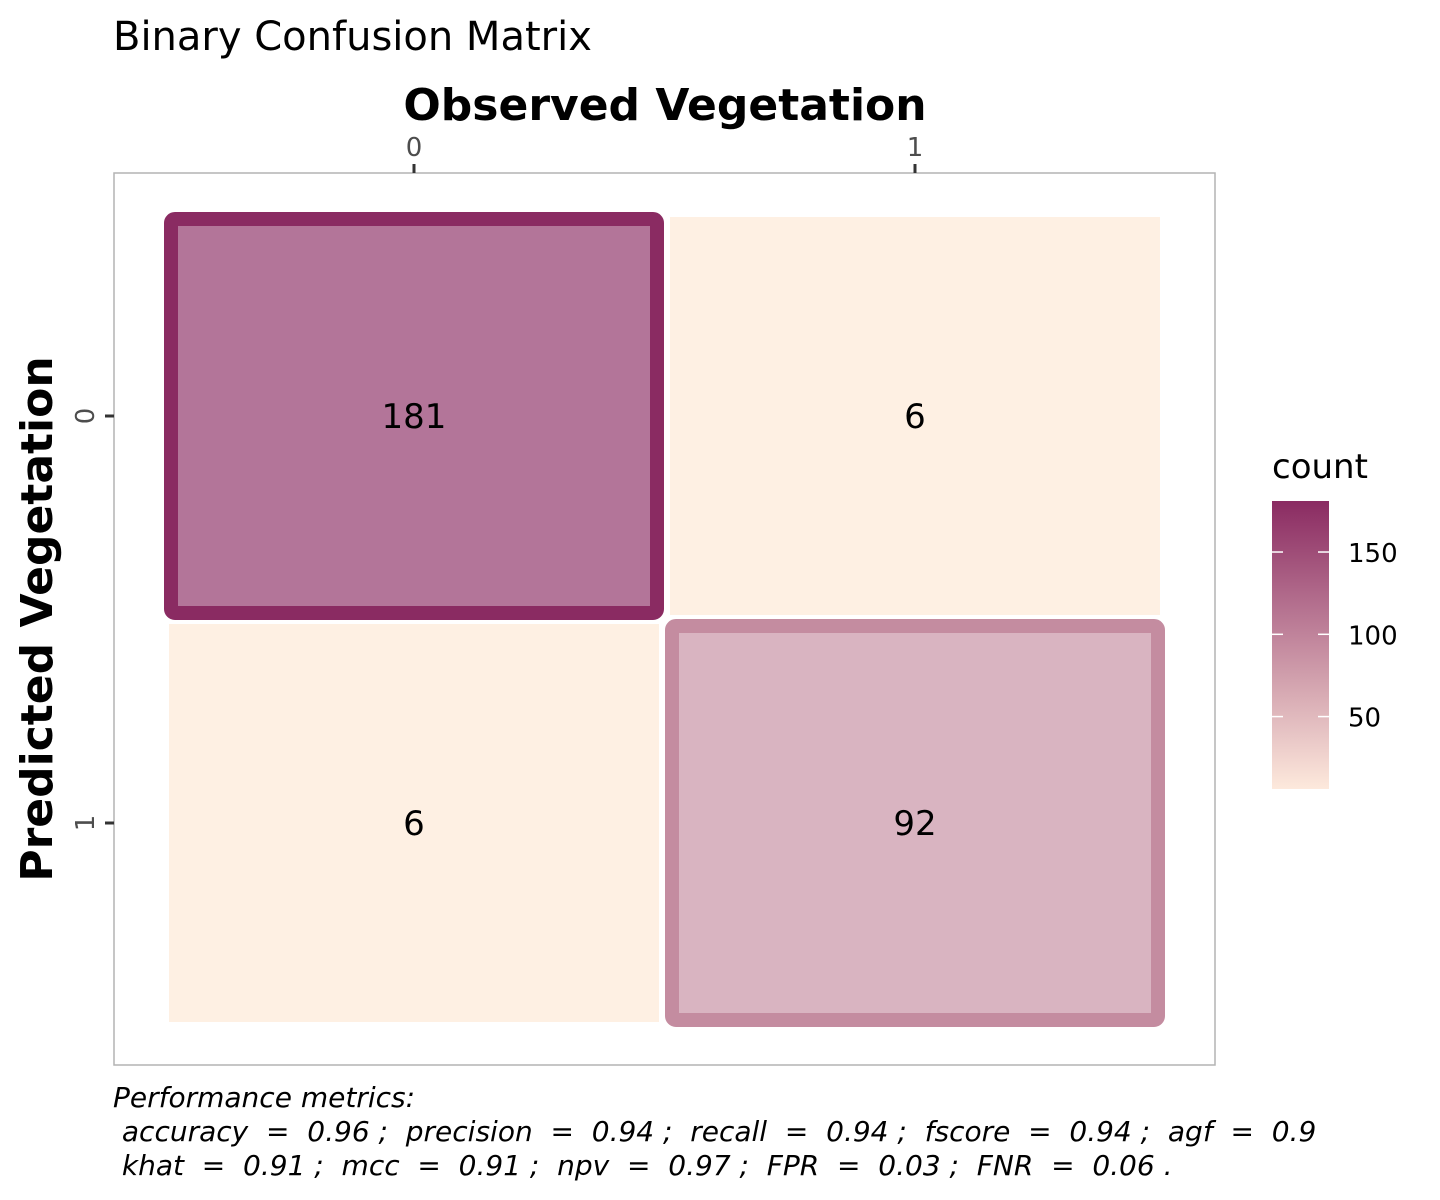 The image size is (1440, 1200). What do you see at coordinates (86, 416) in the screenshot?
I see `y-tick-label-0: 0` at bounding box center [86, 416].